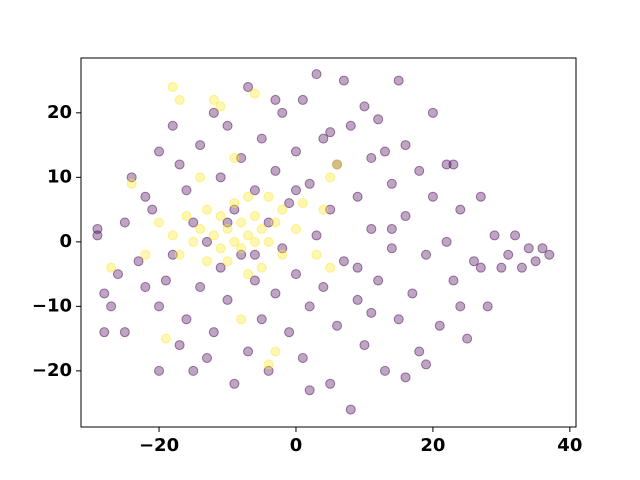  I want to click on y-tick-label: −10, so click(52, 305).